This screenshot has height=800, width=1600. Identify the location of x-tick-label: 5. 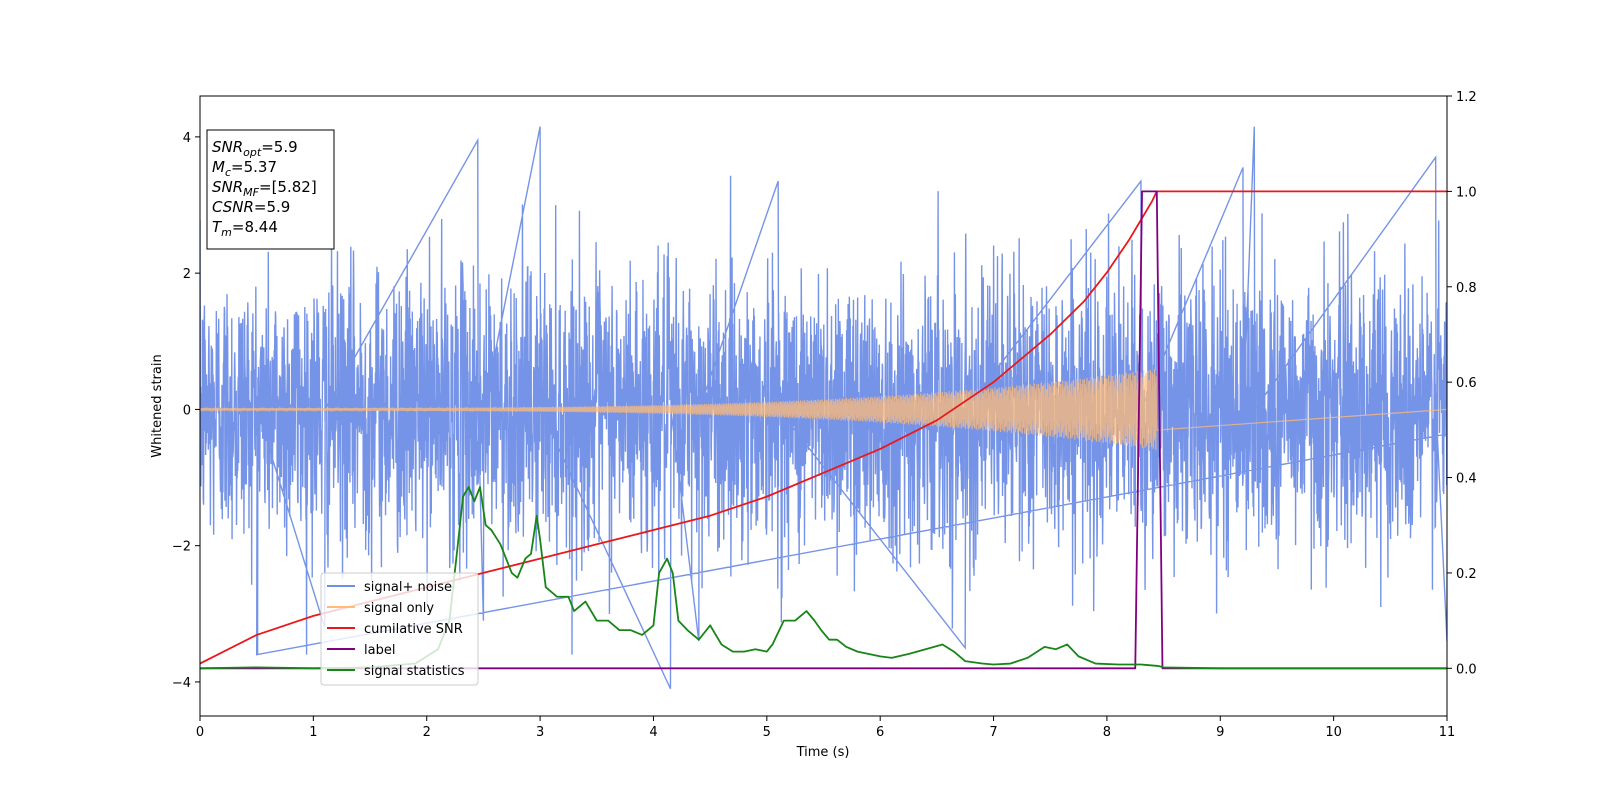
(767, 732).